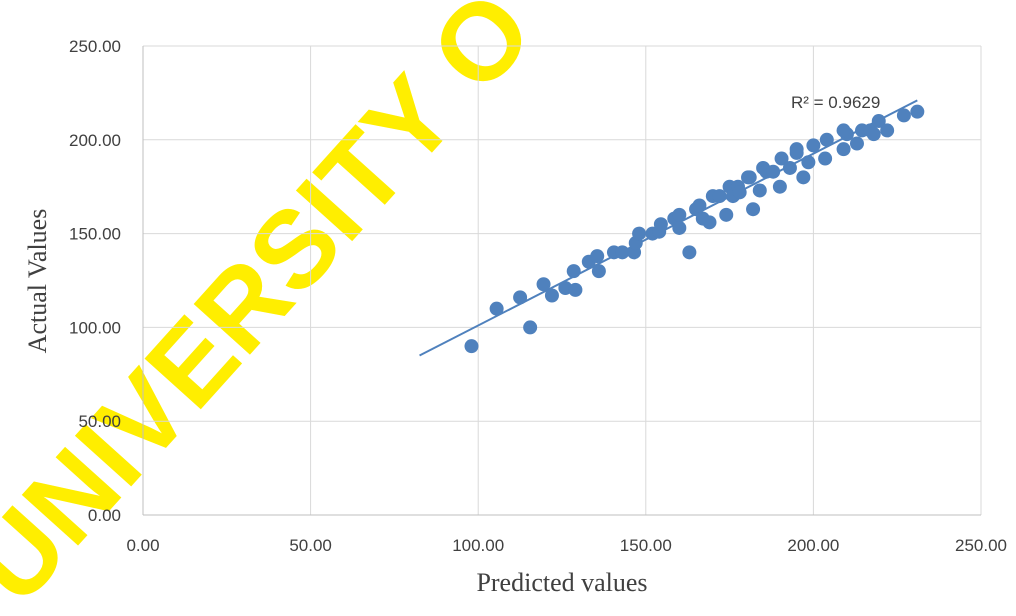 This screenshot has height=616, width=1016. What do you see at coordinates (835, 102) in the screenshot?
I see `r-squared-label: R² = 0.9629` at bounding box center [835, 102].